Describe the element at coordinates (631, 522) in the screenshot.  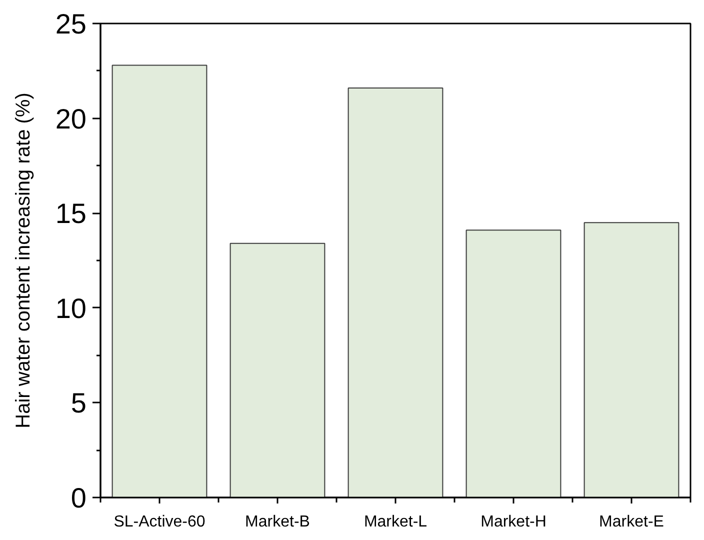
I see `x-tick-label: Market-E` at that location.